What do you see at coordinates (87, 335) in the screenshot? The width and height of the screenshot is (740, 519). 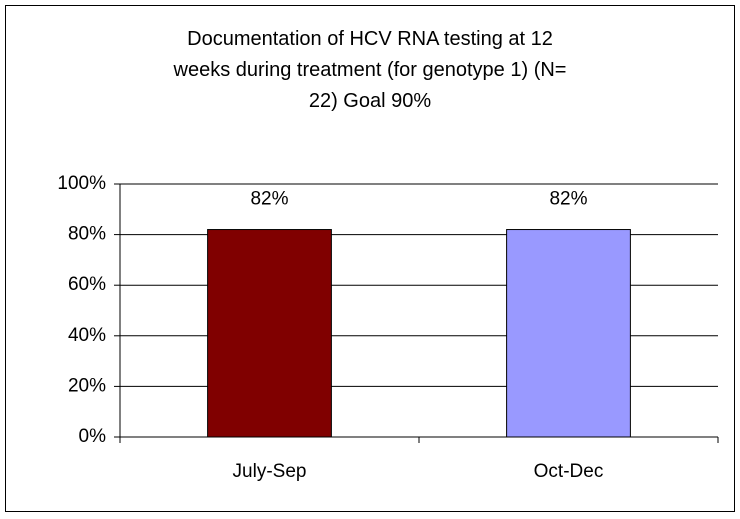 I see `y-tick-label: 40%` at bounding box center [87, 335].